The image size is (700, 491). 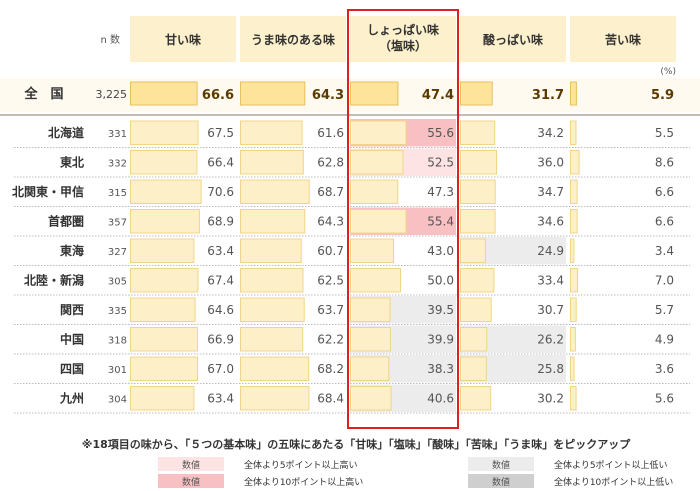 I want to click on region-n: 331, so click(x=117, y=134).